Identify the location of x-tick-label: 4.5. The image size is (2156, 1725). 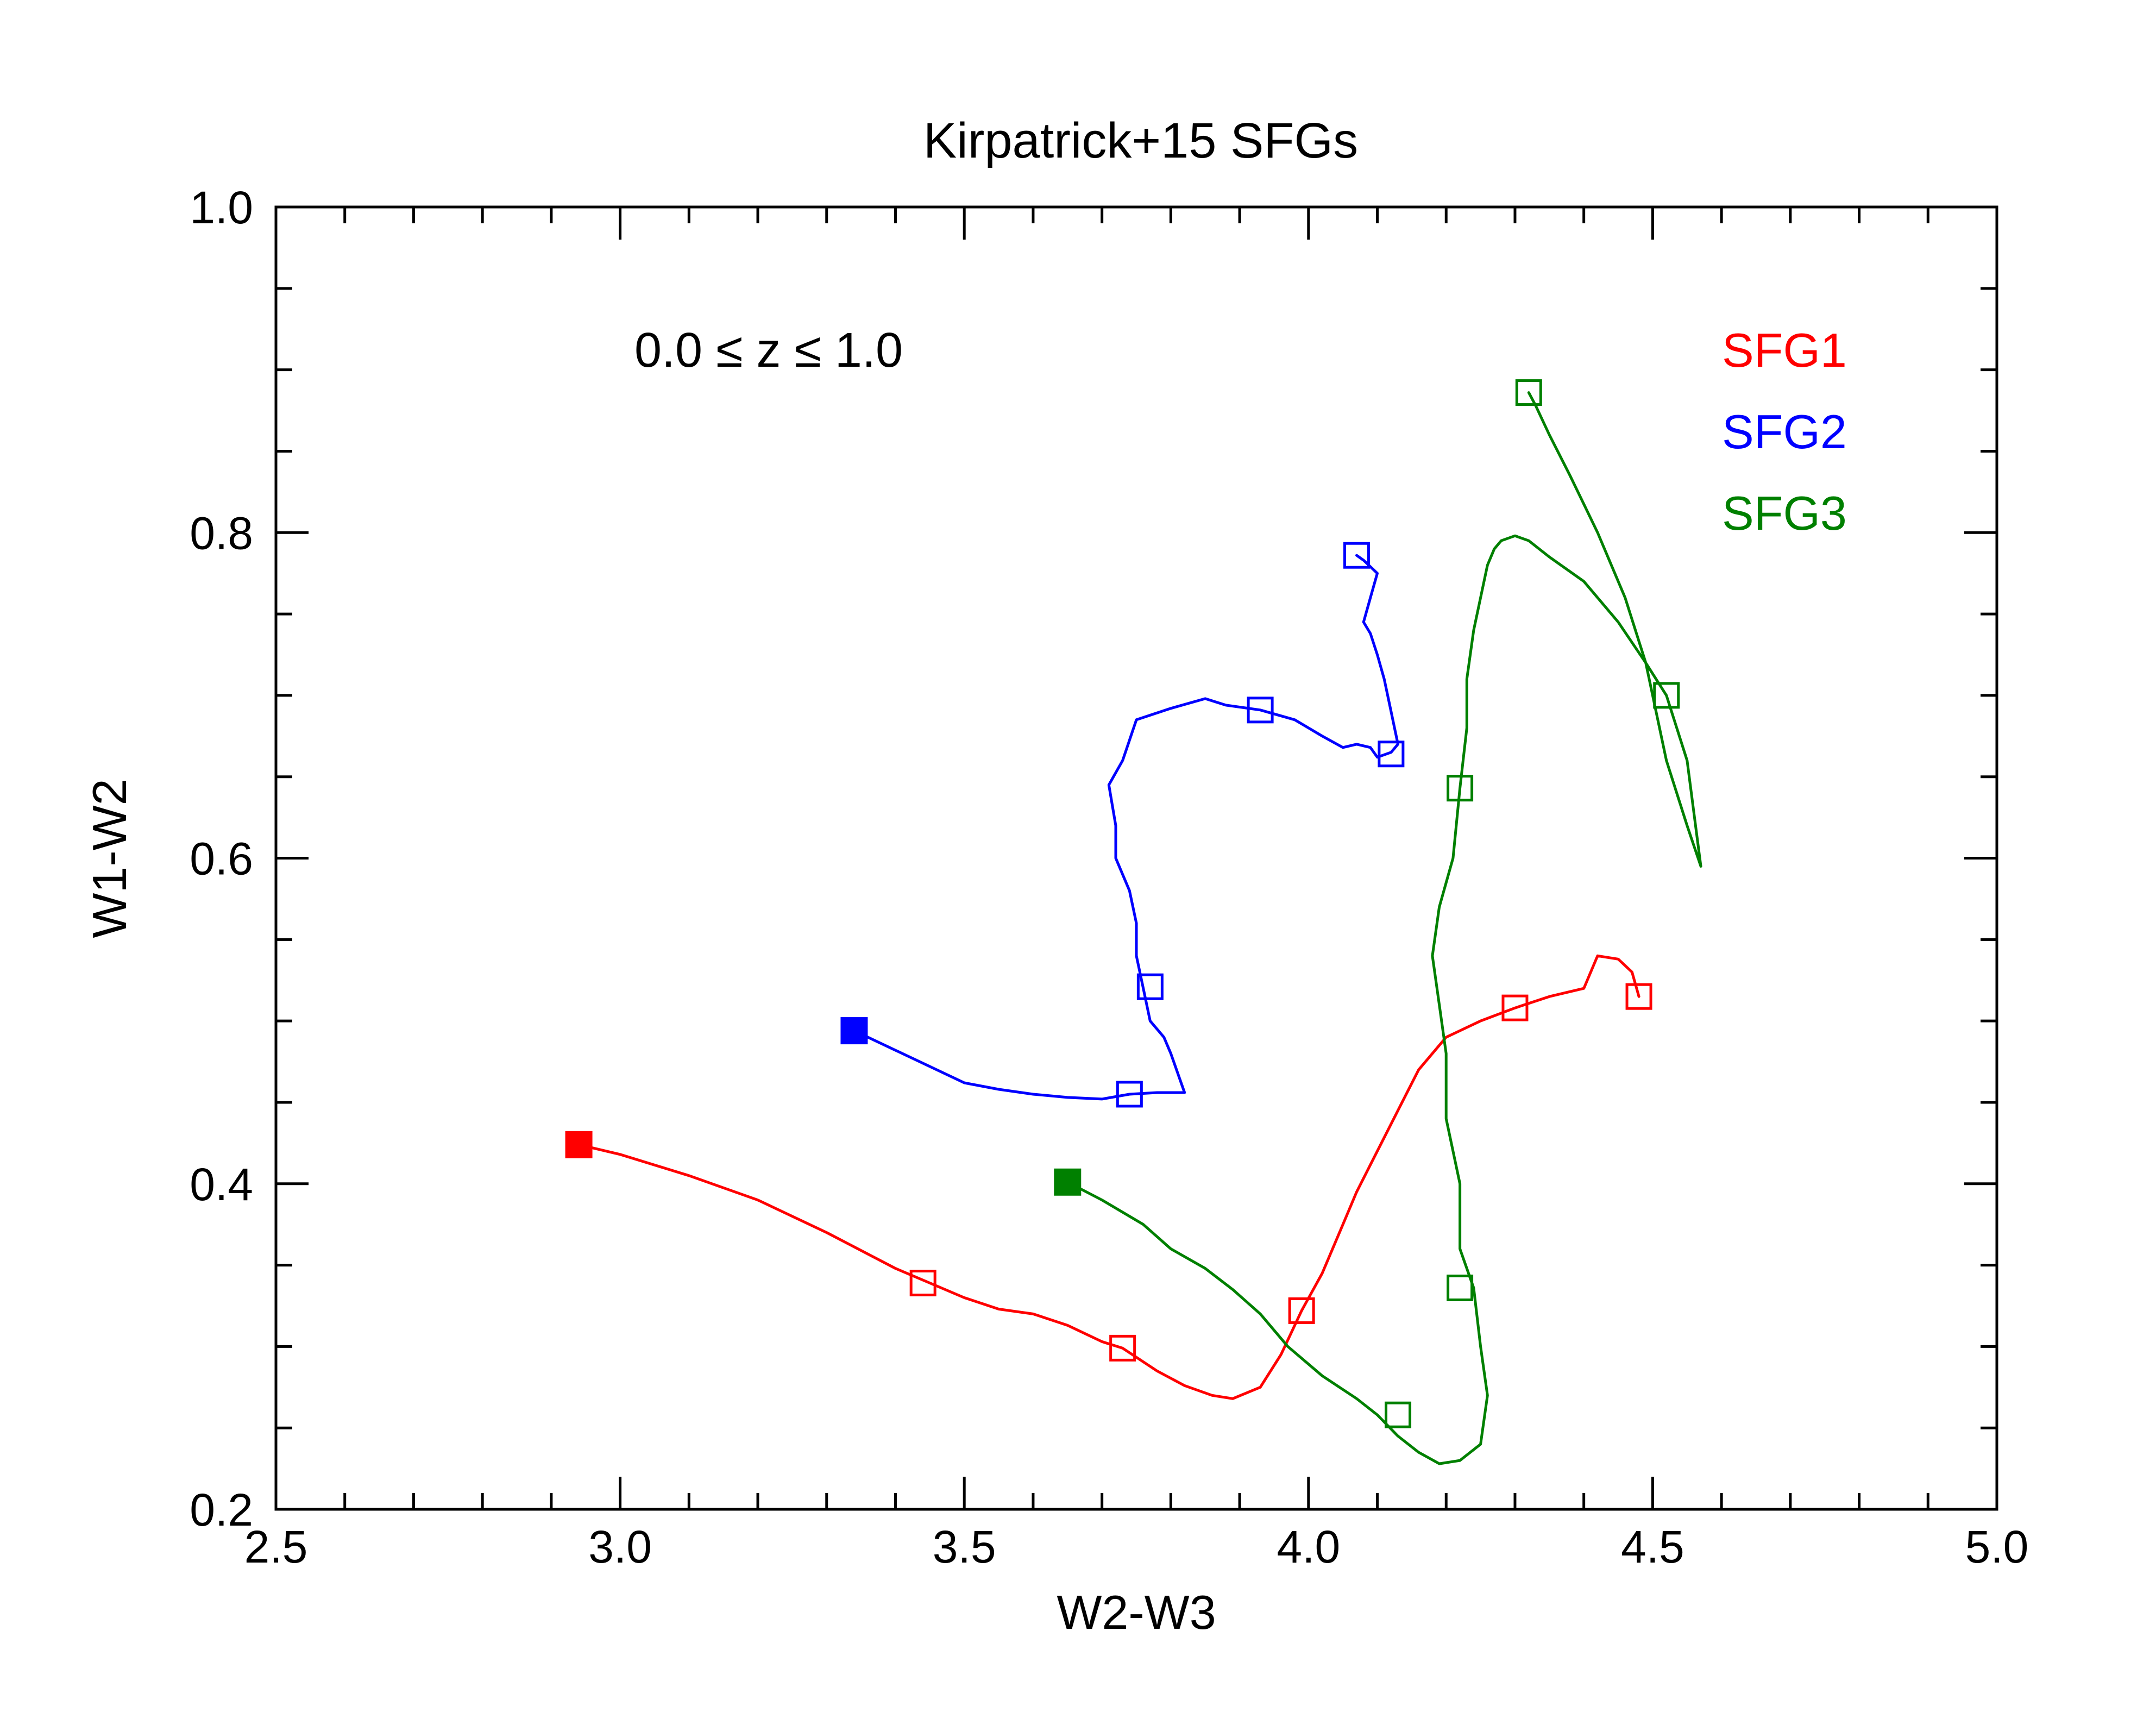
(1652, 1547).